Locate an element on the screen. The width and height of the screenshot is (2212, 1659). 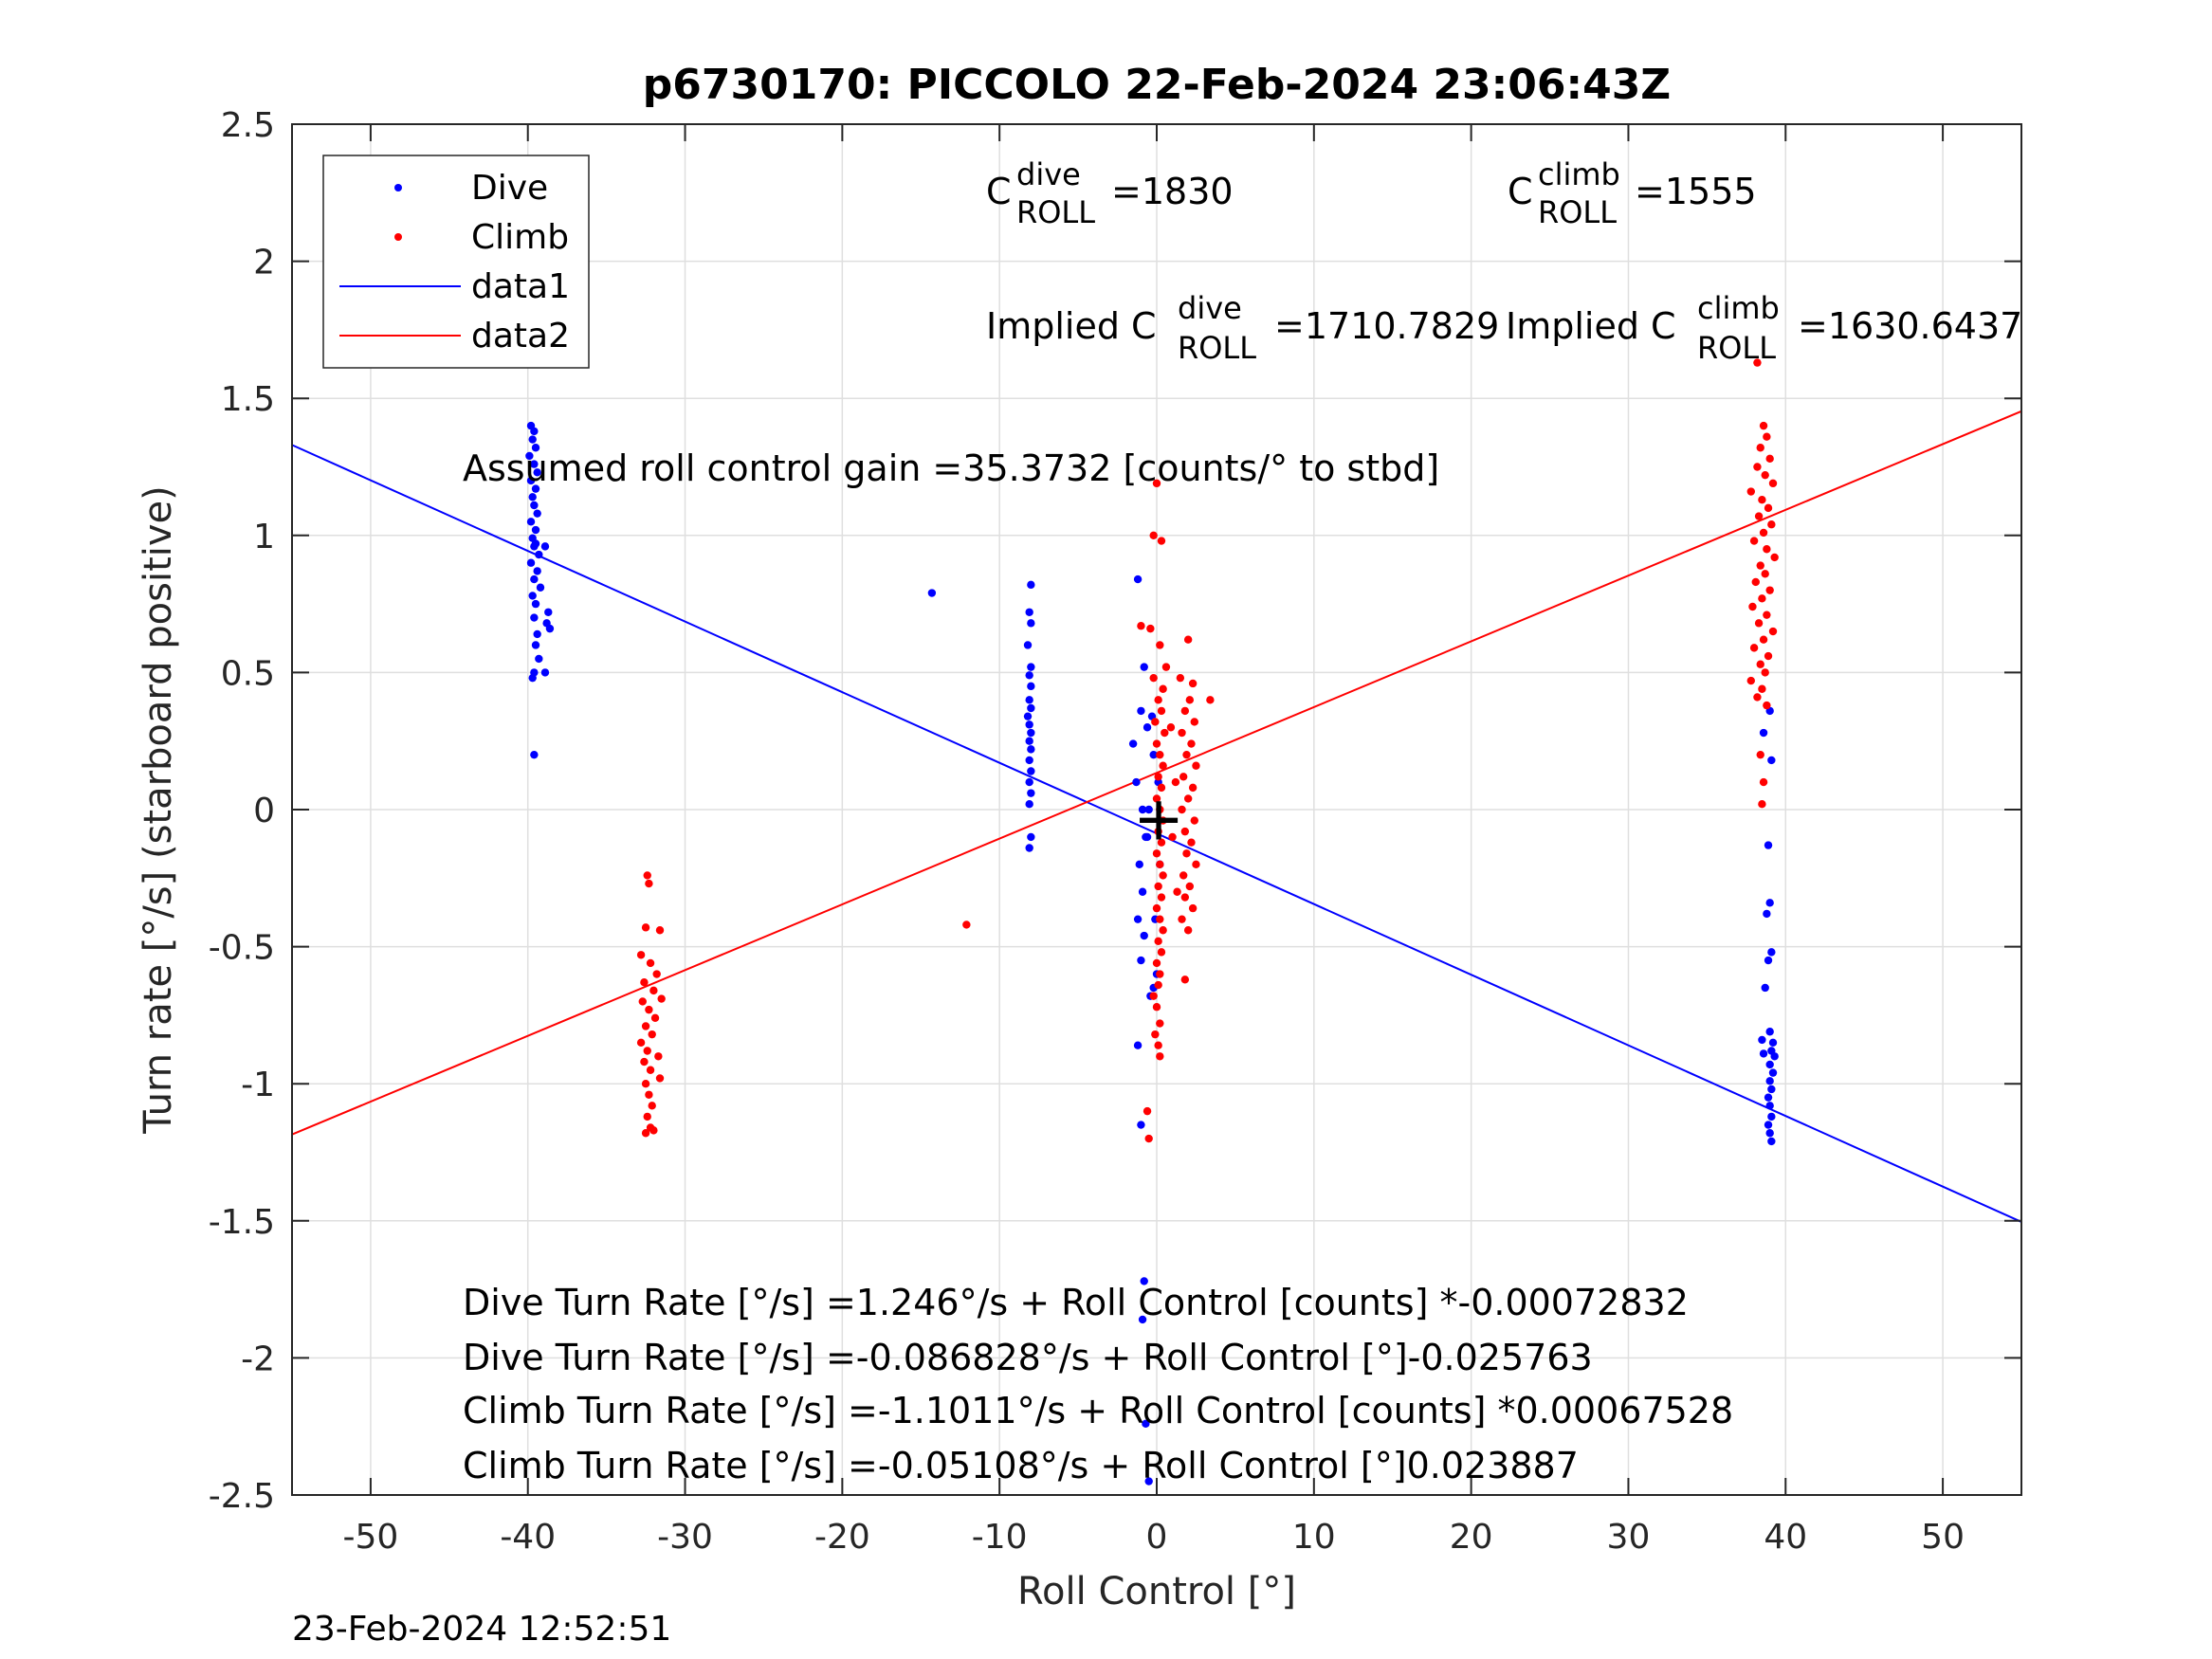
x-tick-label: 0 is located at coordinates (1157, 1537).